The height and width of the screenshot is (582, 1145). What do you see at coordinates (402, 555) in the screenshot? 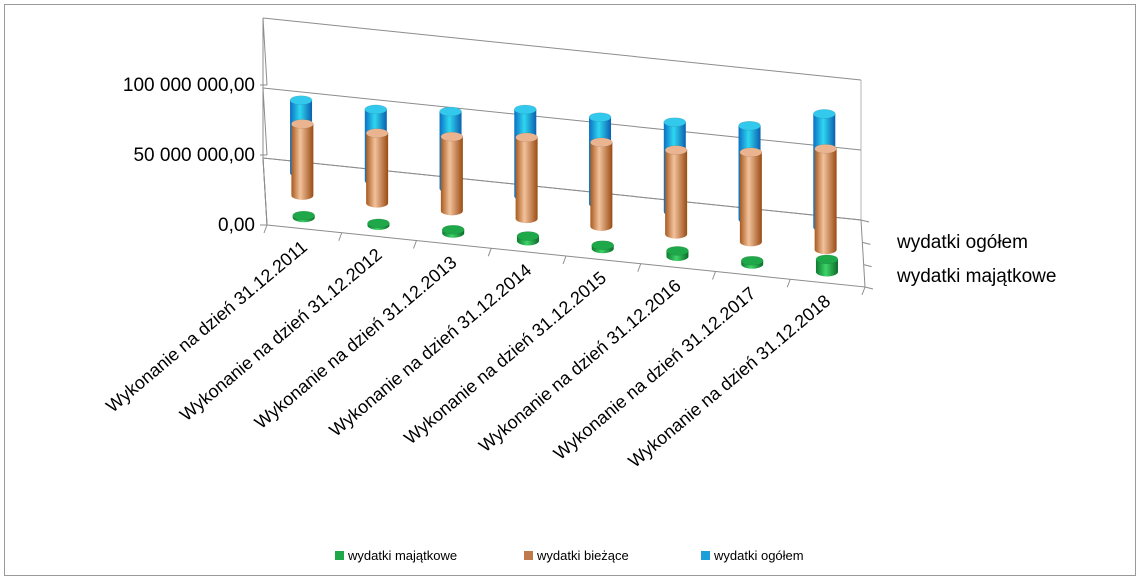
I see `legend-label: wydatki majątkowe` at bounding box center [402, 555].